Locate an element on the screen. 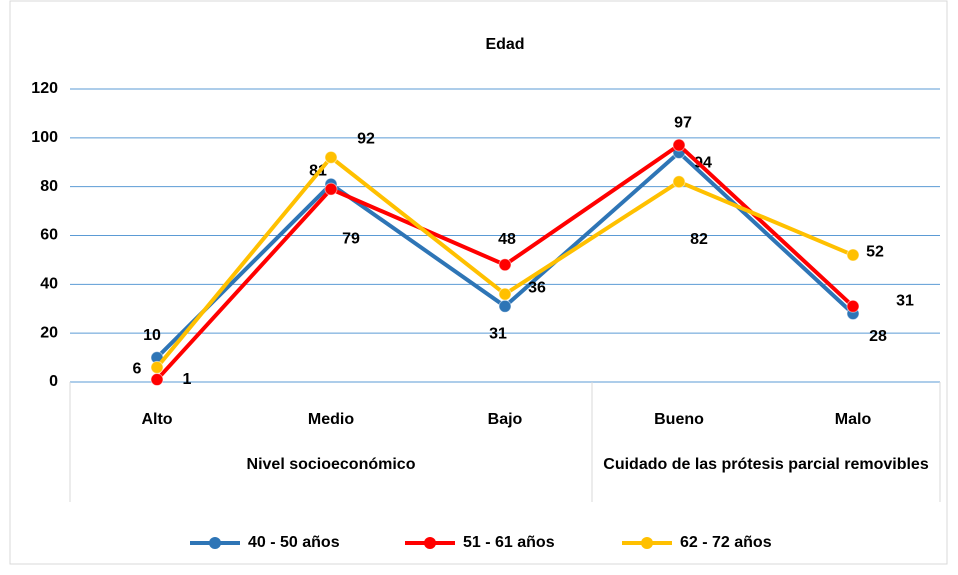 The height and width of the screenshot is (575, 958). legend-label: 51 - 61 años is located at coordinates (509, 542).